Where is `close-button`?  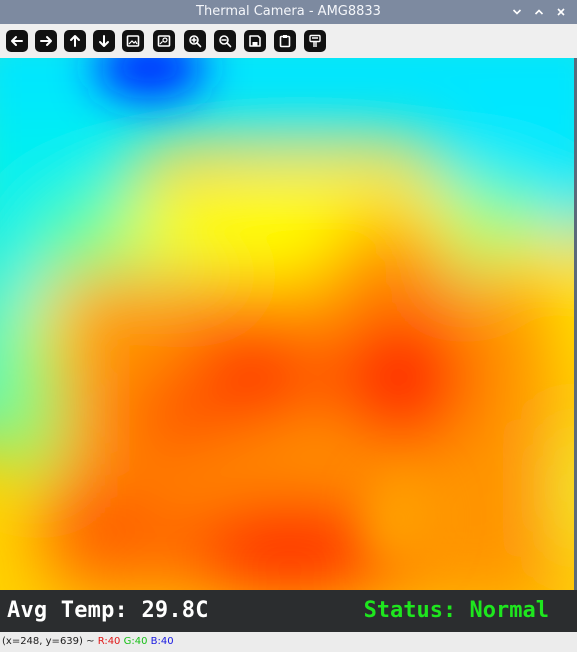 close-button is located at coordinates (561, 12).